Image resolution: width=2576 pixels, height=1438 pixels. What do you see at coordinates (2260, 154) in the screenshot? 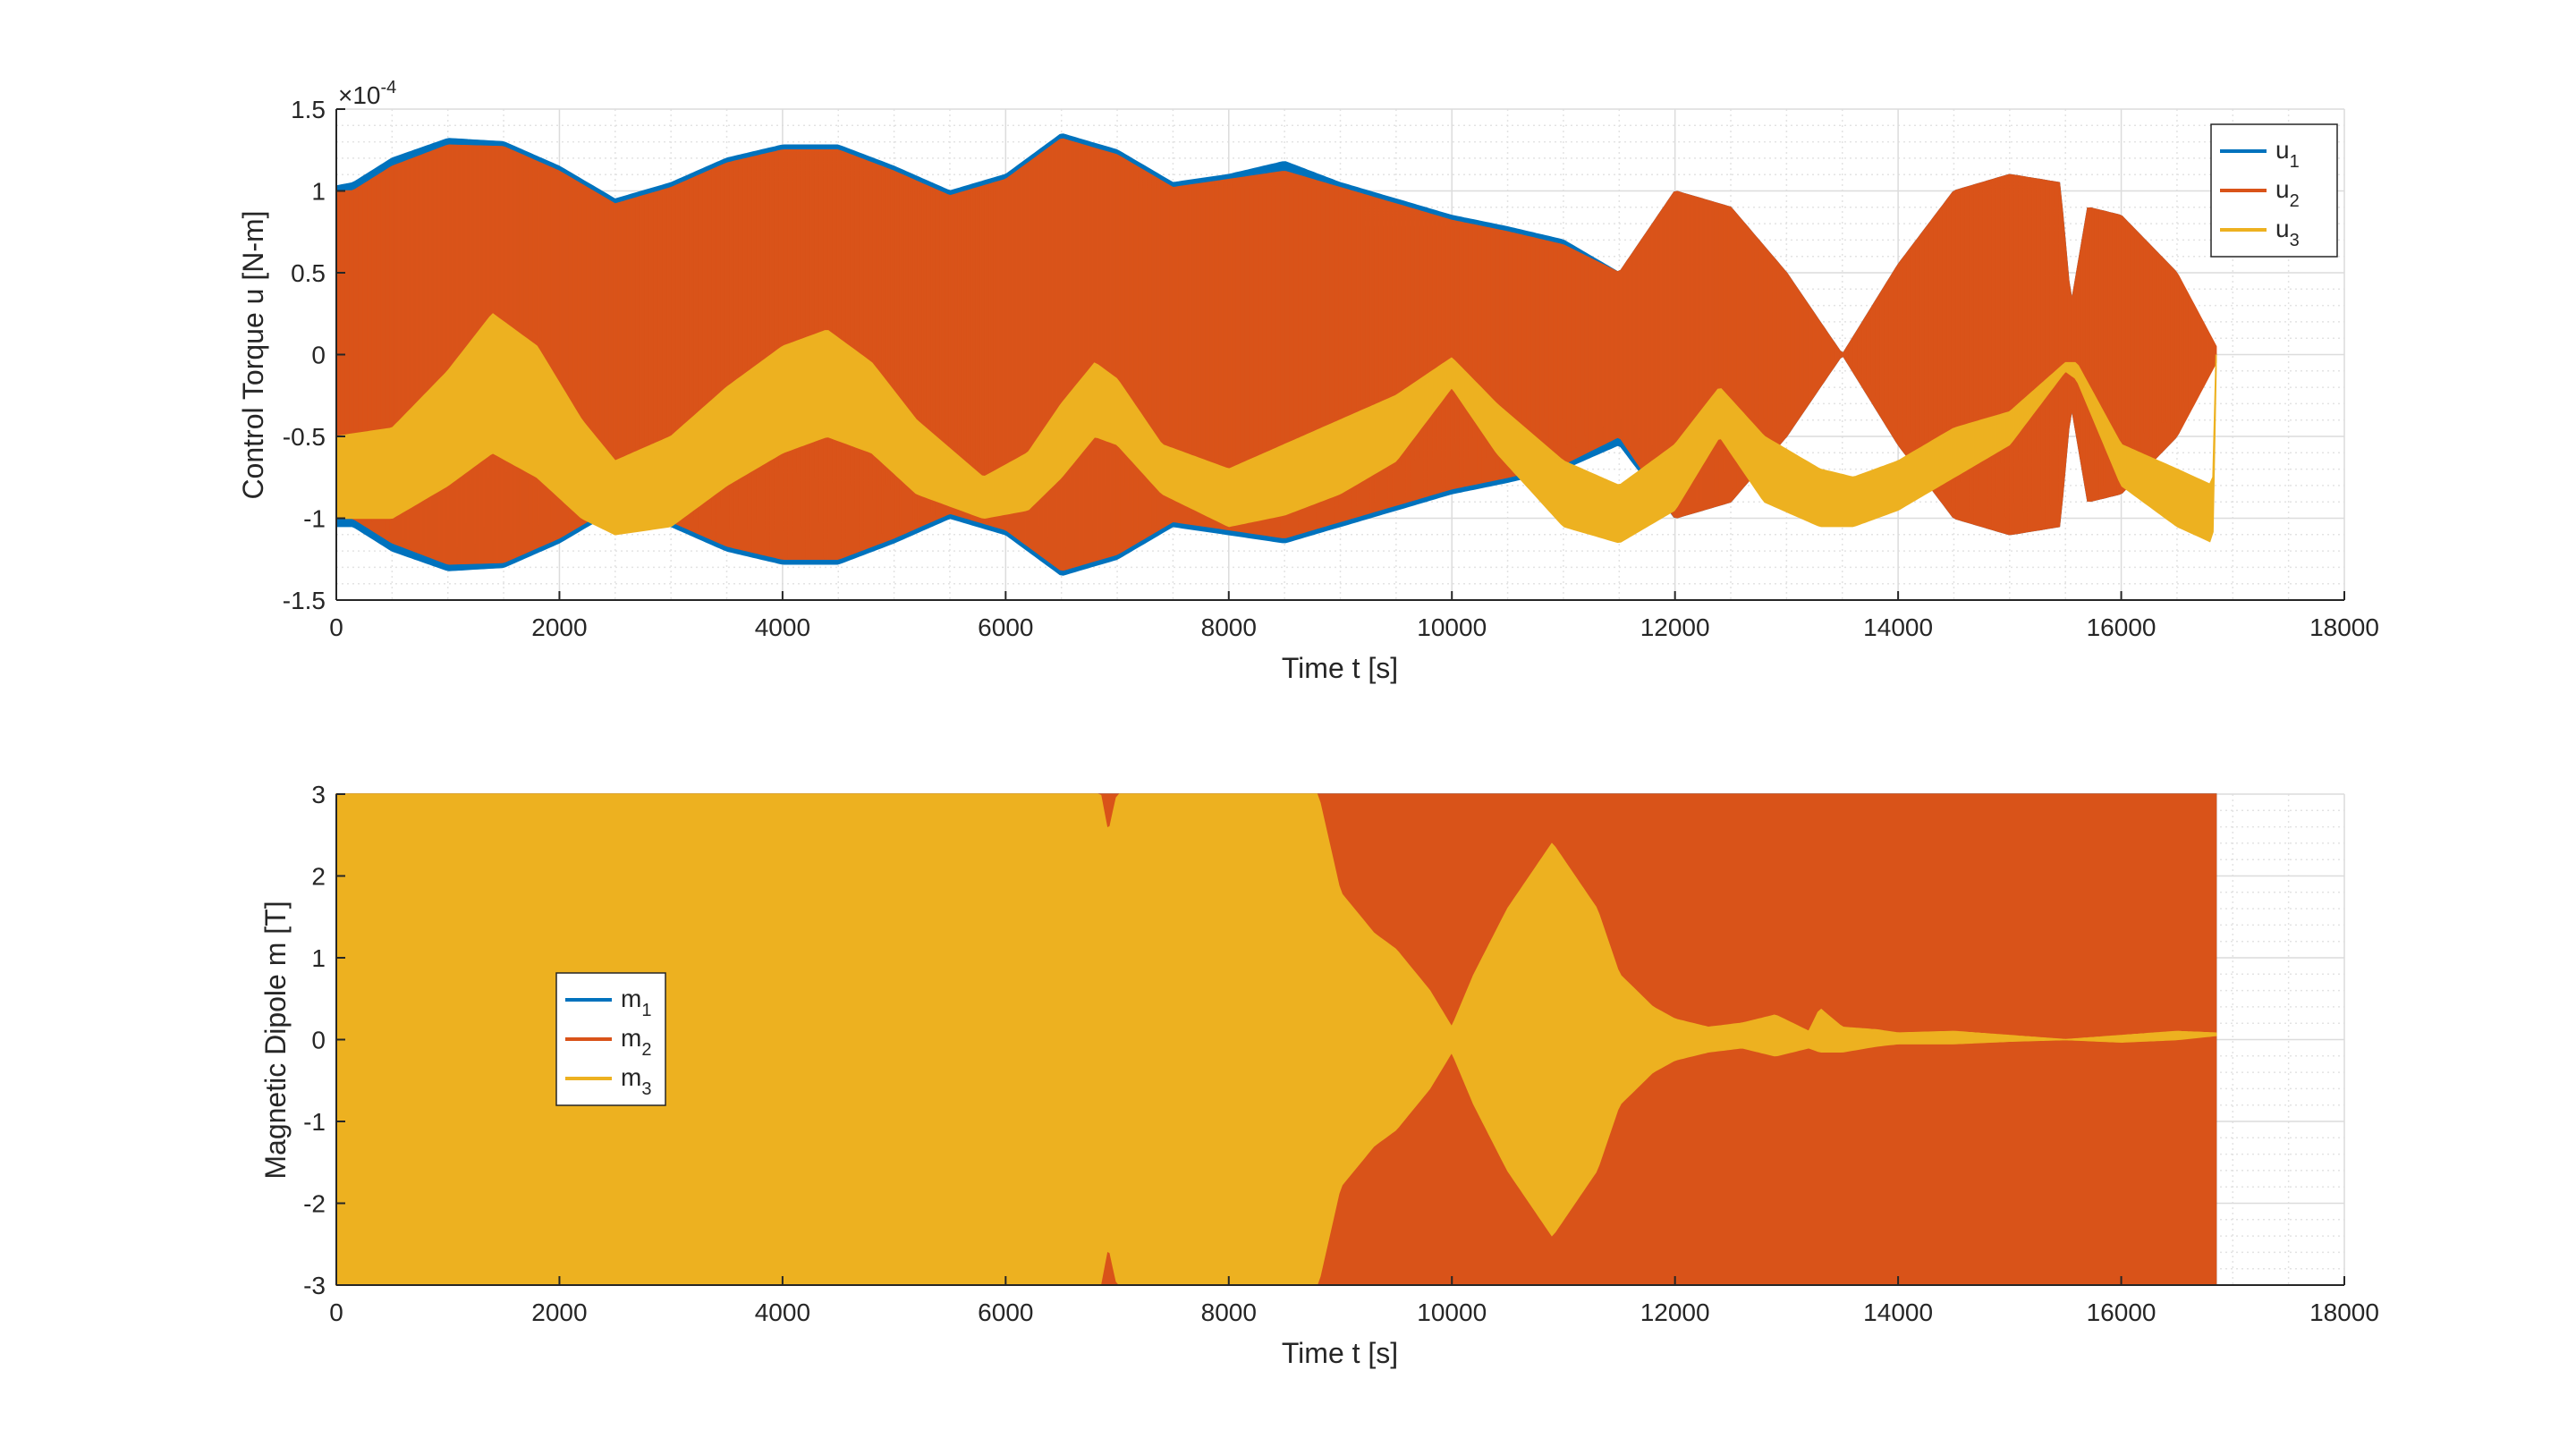
I see `legend-item-u1: u1` at bounding box center [2260, 154].